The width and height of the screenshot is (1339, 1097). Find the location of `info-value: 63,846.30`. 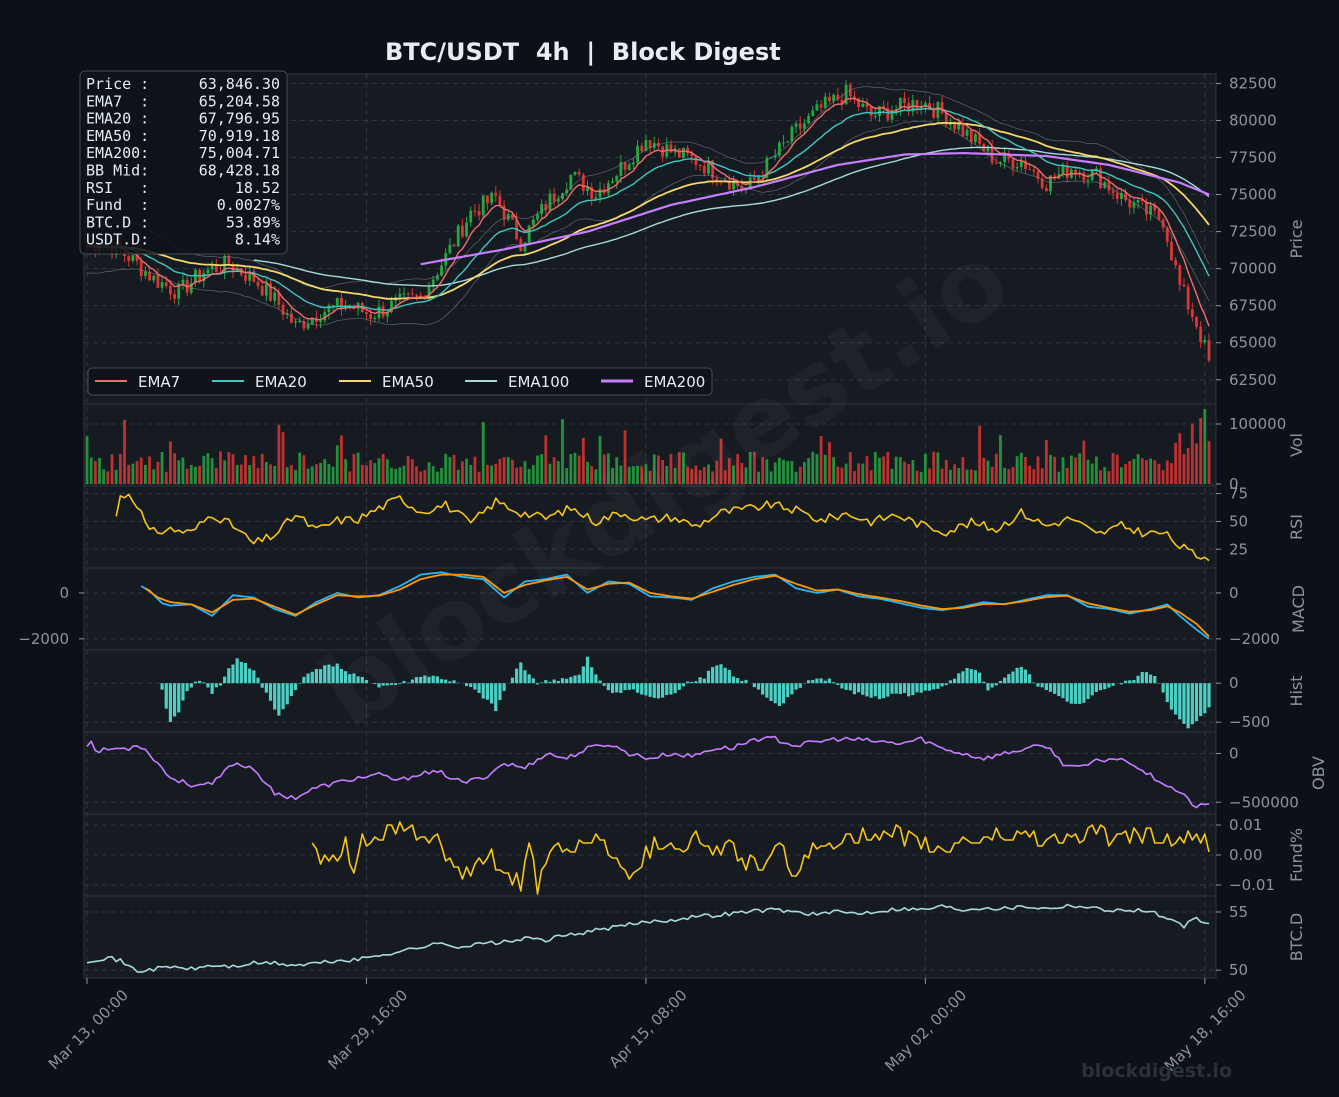

info-value: 63,846.30 is located at coordinates (239, 84).